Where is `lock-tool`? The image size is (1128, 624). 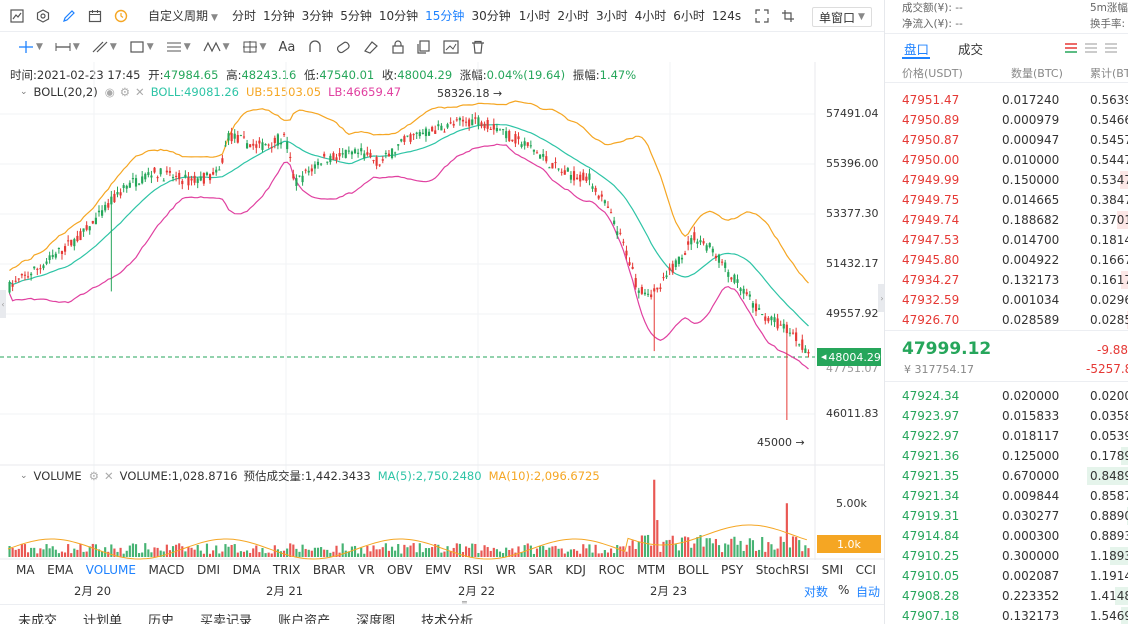 lock-tool is located at coordinates (398, 47).